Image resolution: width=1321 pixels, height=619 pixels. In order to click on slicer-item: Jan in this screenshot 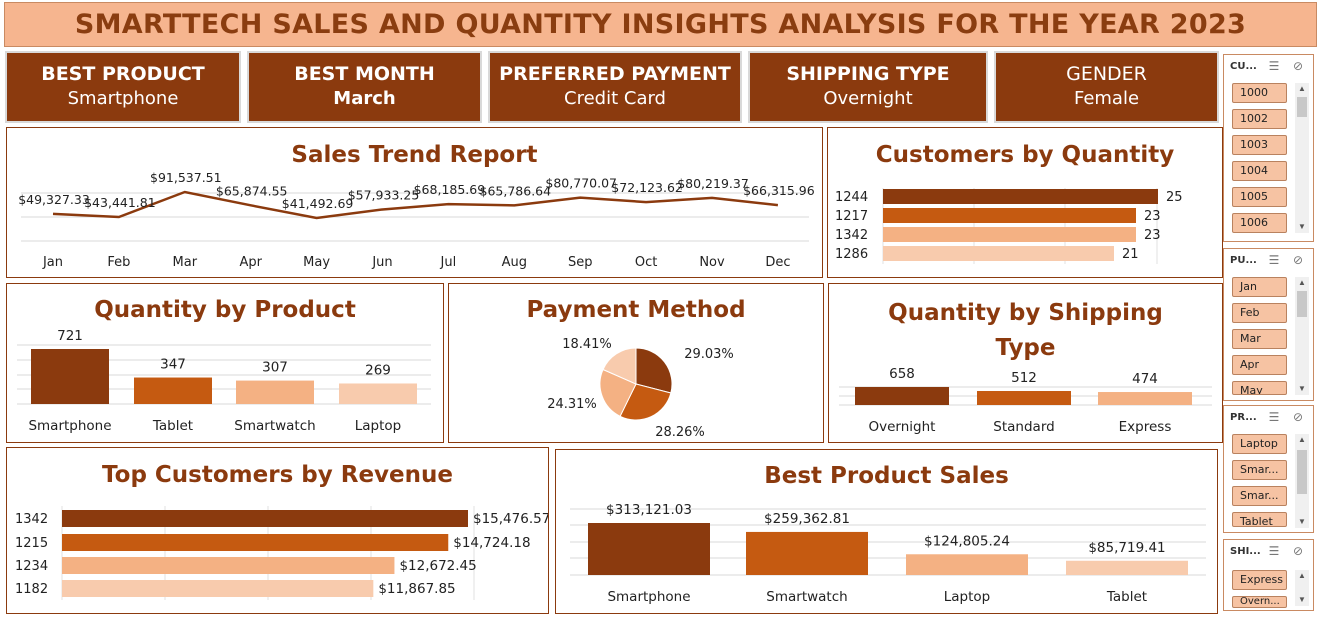, I will do `click(1259, 287)`.